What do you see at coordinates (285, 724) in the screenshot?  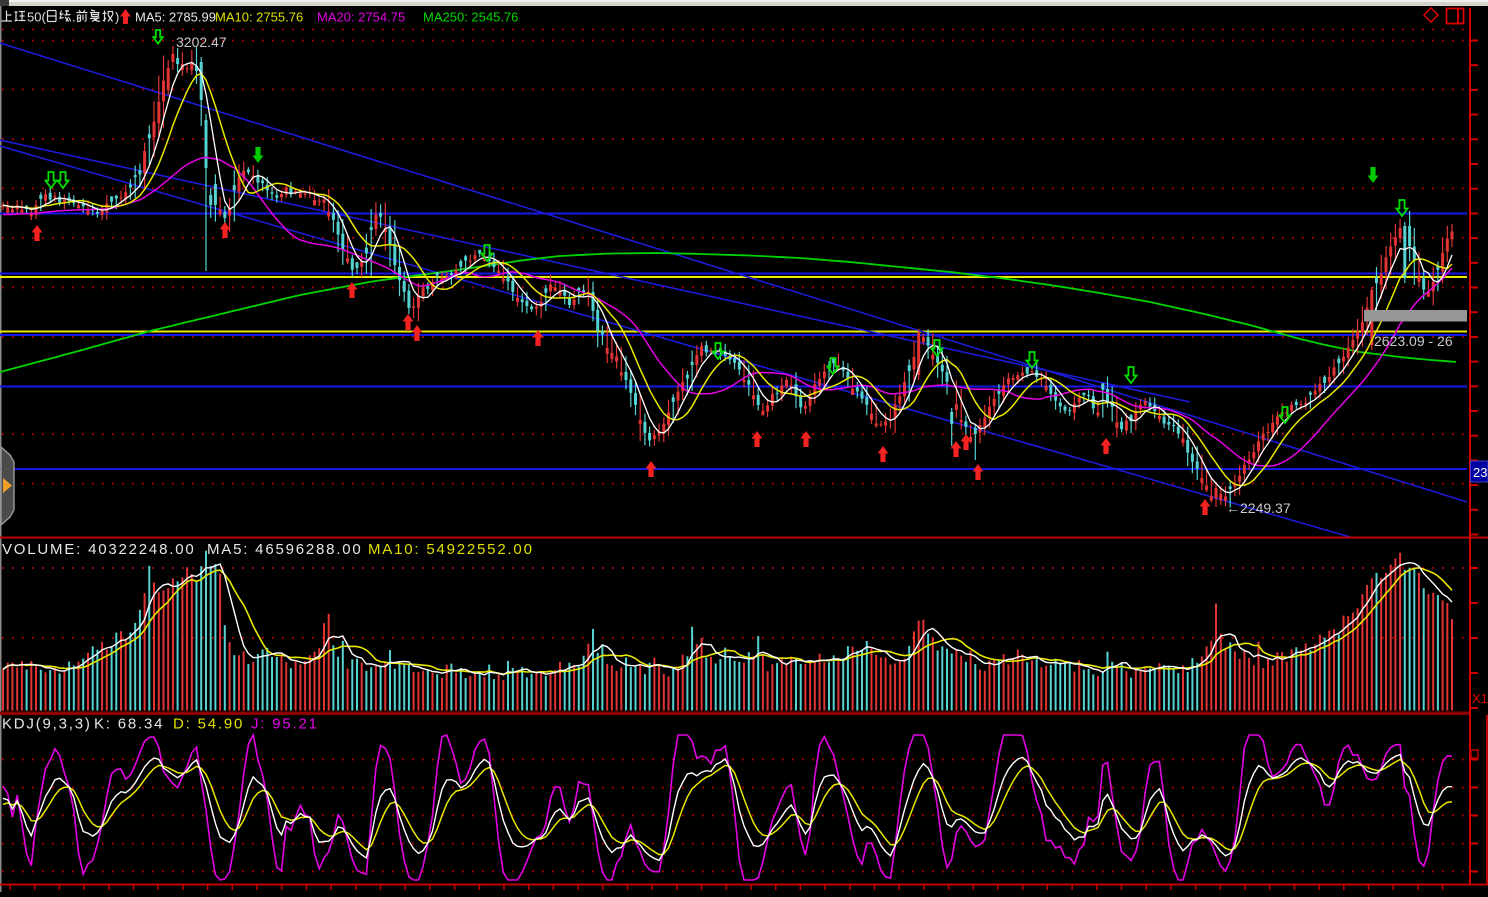 I see `svg-text: J: 95.21` at bounding box center [285, 724].